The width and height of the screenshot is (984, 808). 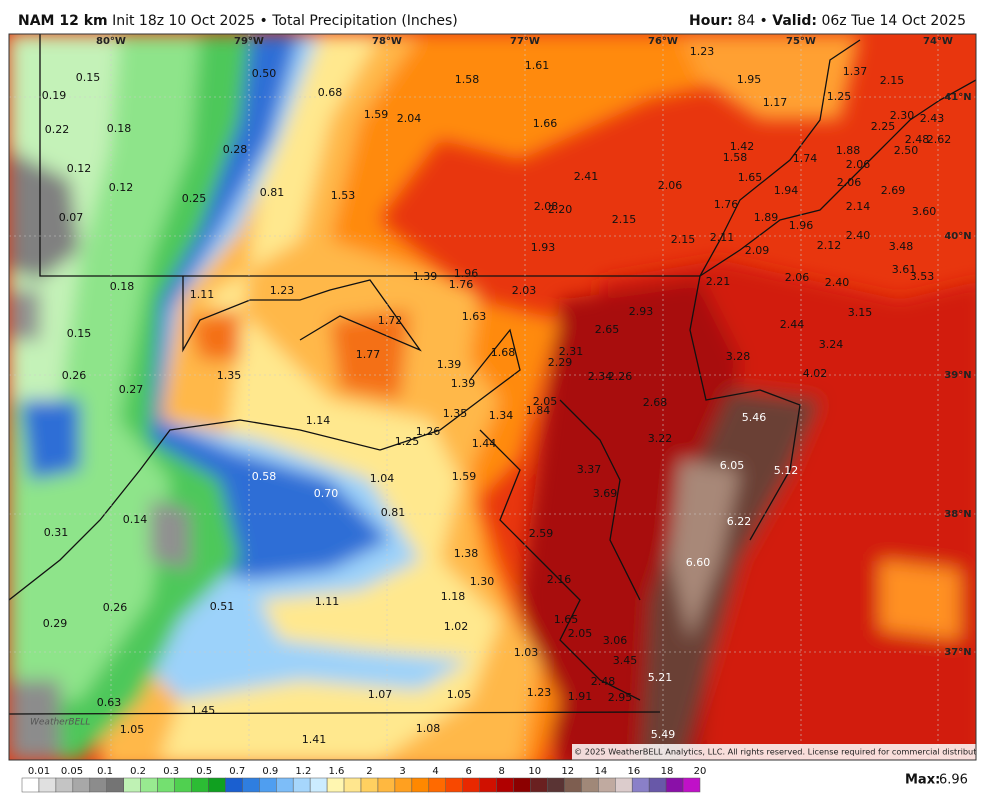 What do you see at coordinates (615, 640) in the screenshot?
I see `precip-value: 3.06` at bounding box center [615, 640].